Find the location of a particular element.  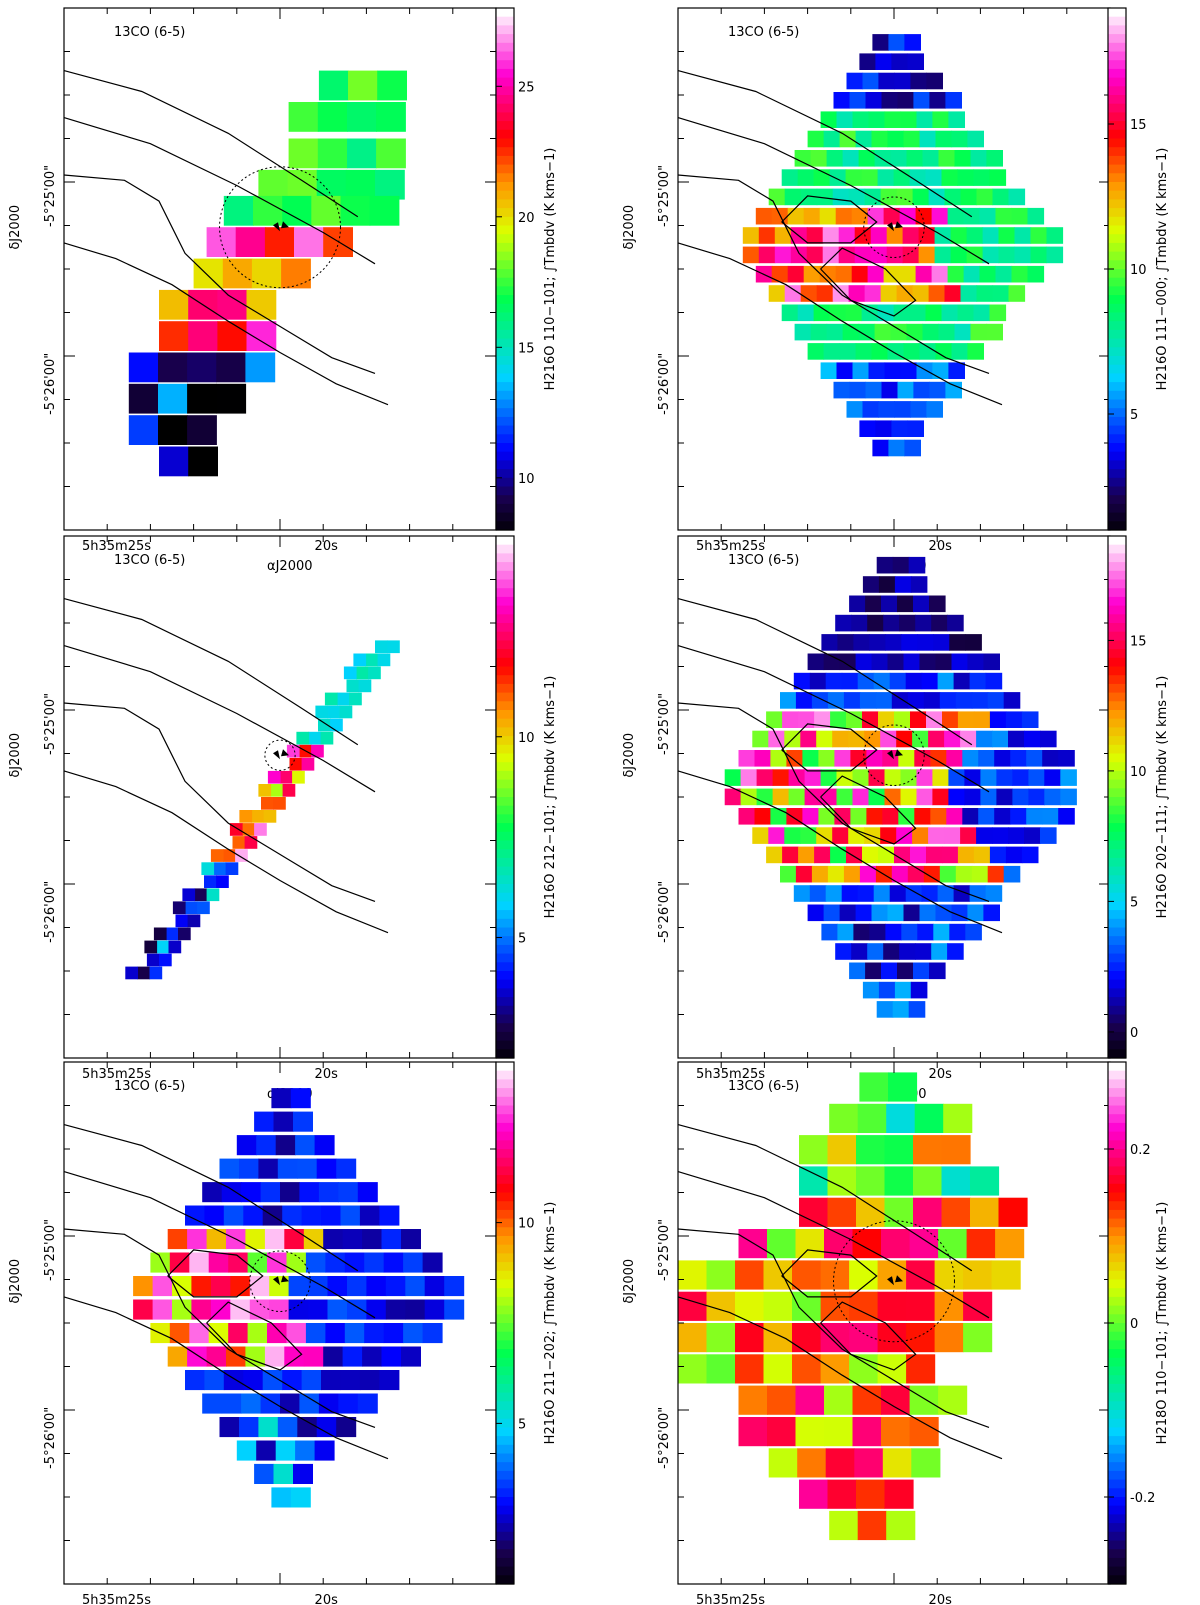

colorbar-tick-label: 5 is located at coordinates (522, 1424).